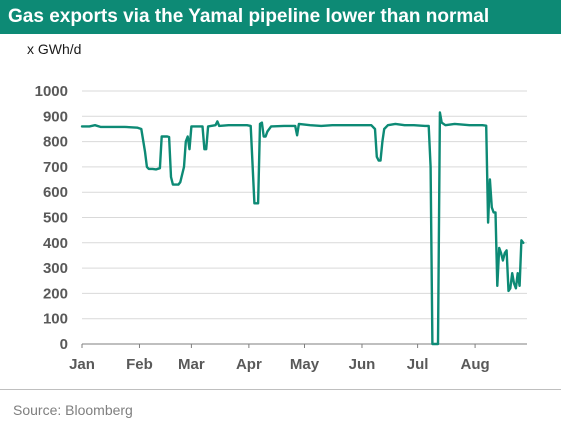 This screenshot has height=425, width=561. Describe the element at coordinates (82, 364) in the screenshot. I see `x-tick-label: Jan` at that location.